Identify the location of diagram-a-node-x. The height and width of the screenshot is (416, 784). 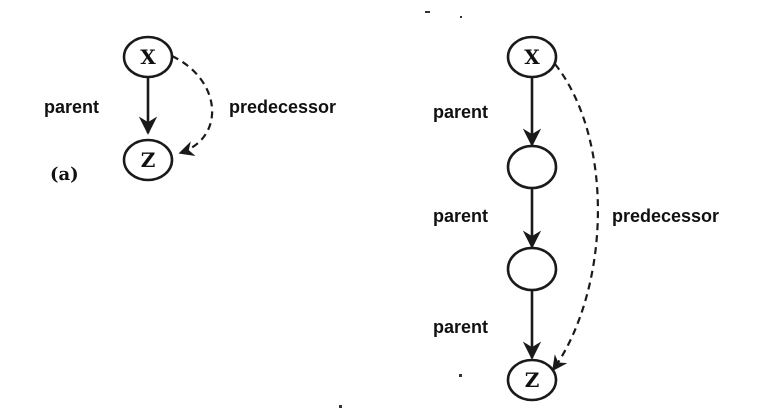
(148, 57).